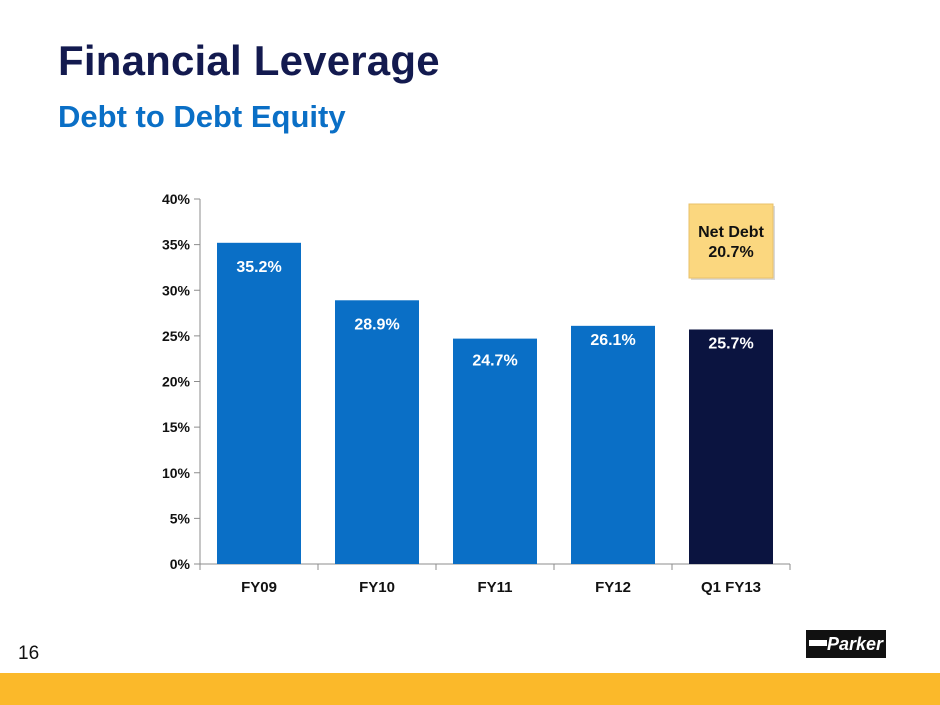 The image size is (940, 705). What do you see at coordinates (176, 290) in the screenshot?
I see `y-tick-label: 30%` at bounding box center [176, 290].